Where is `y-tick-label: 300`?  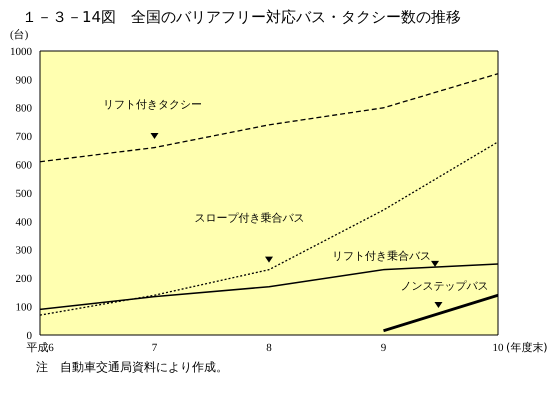 y-tick-label: 300 is located at coordinates (24, 250).